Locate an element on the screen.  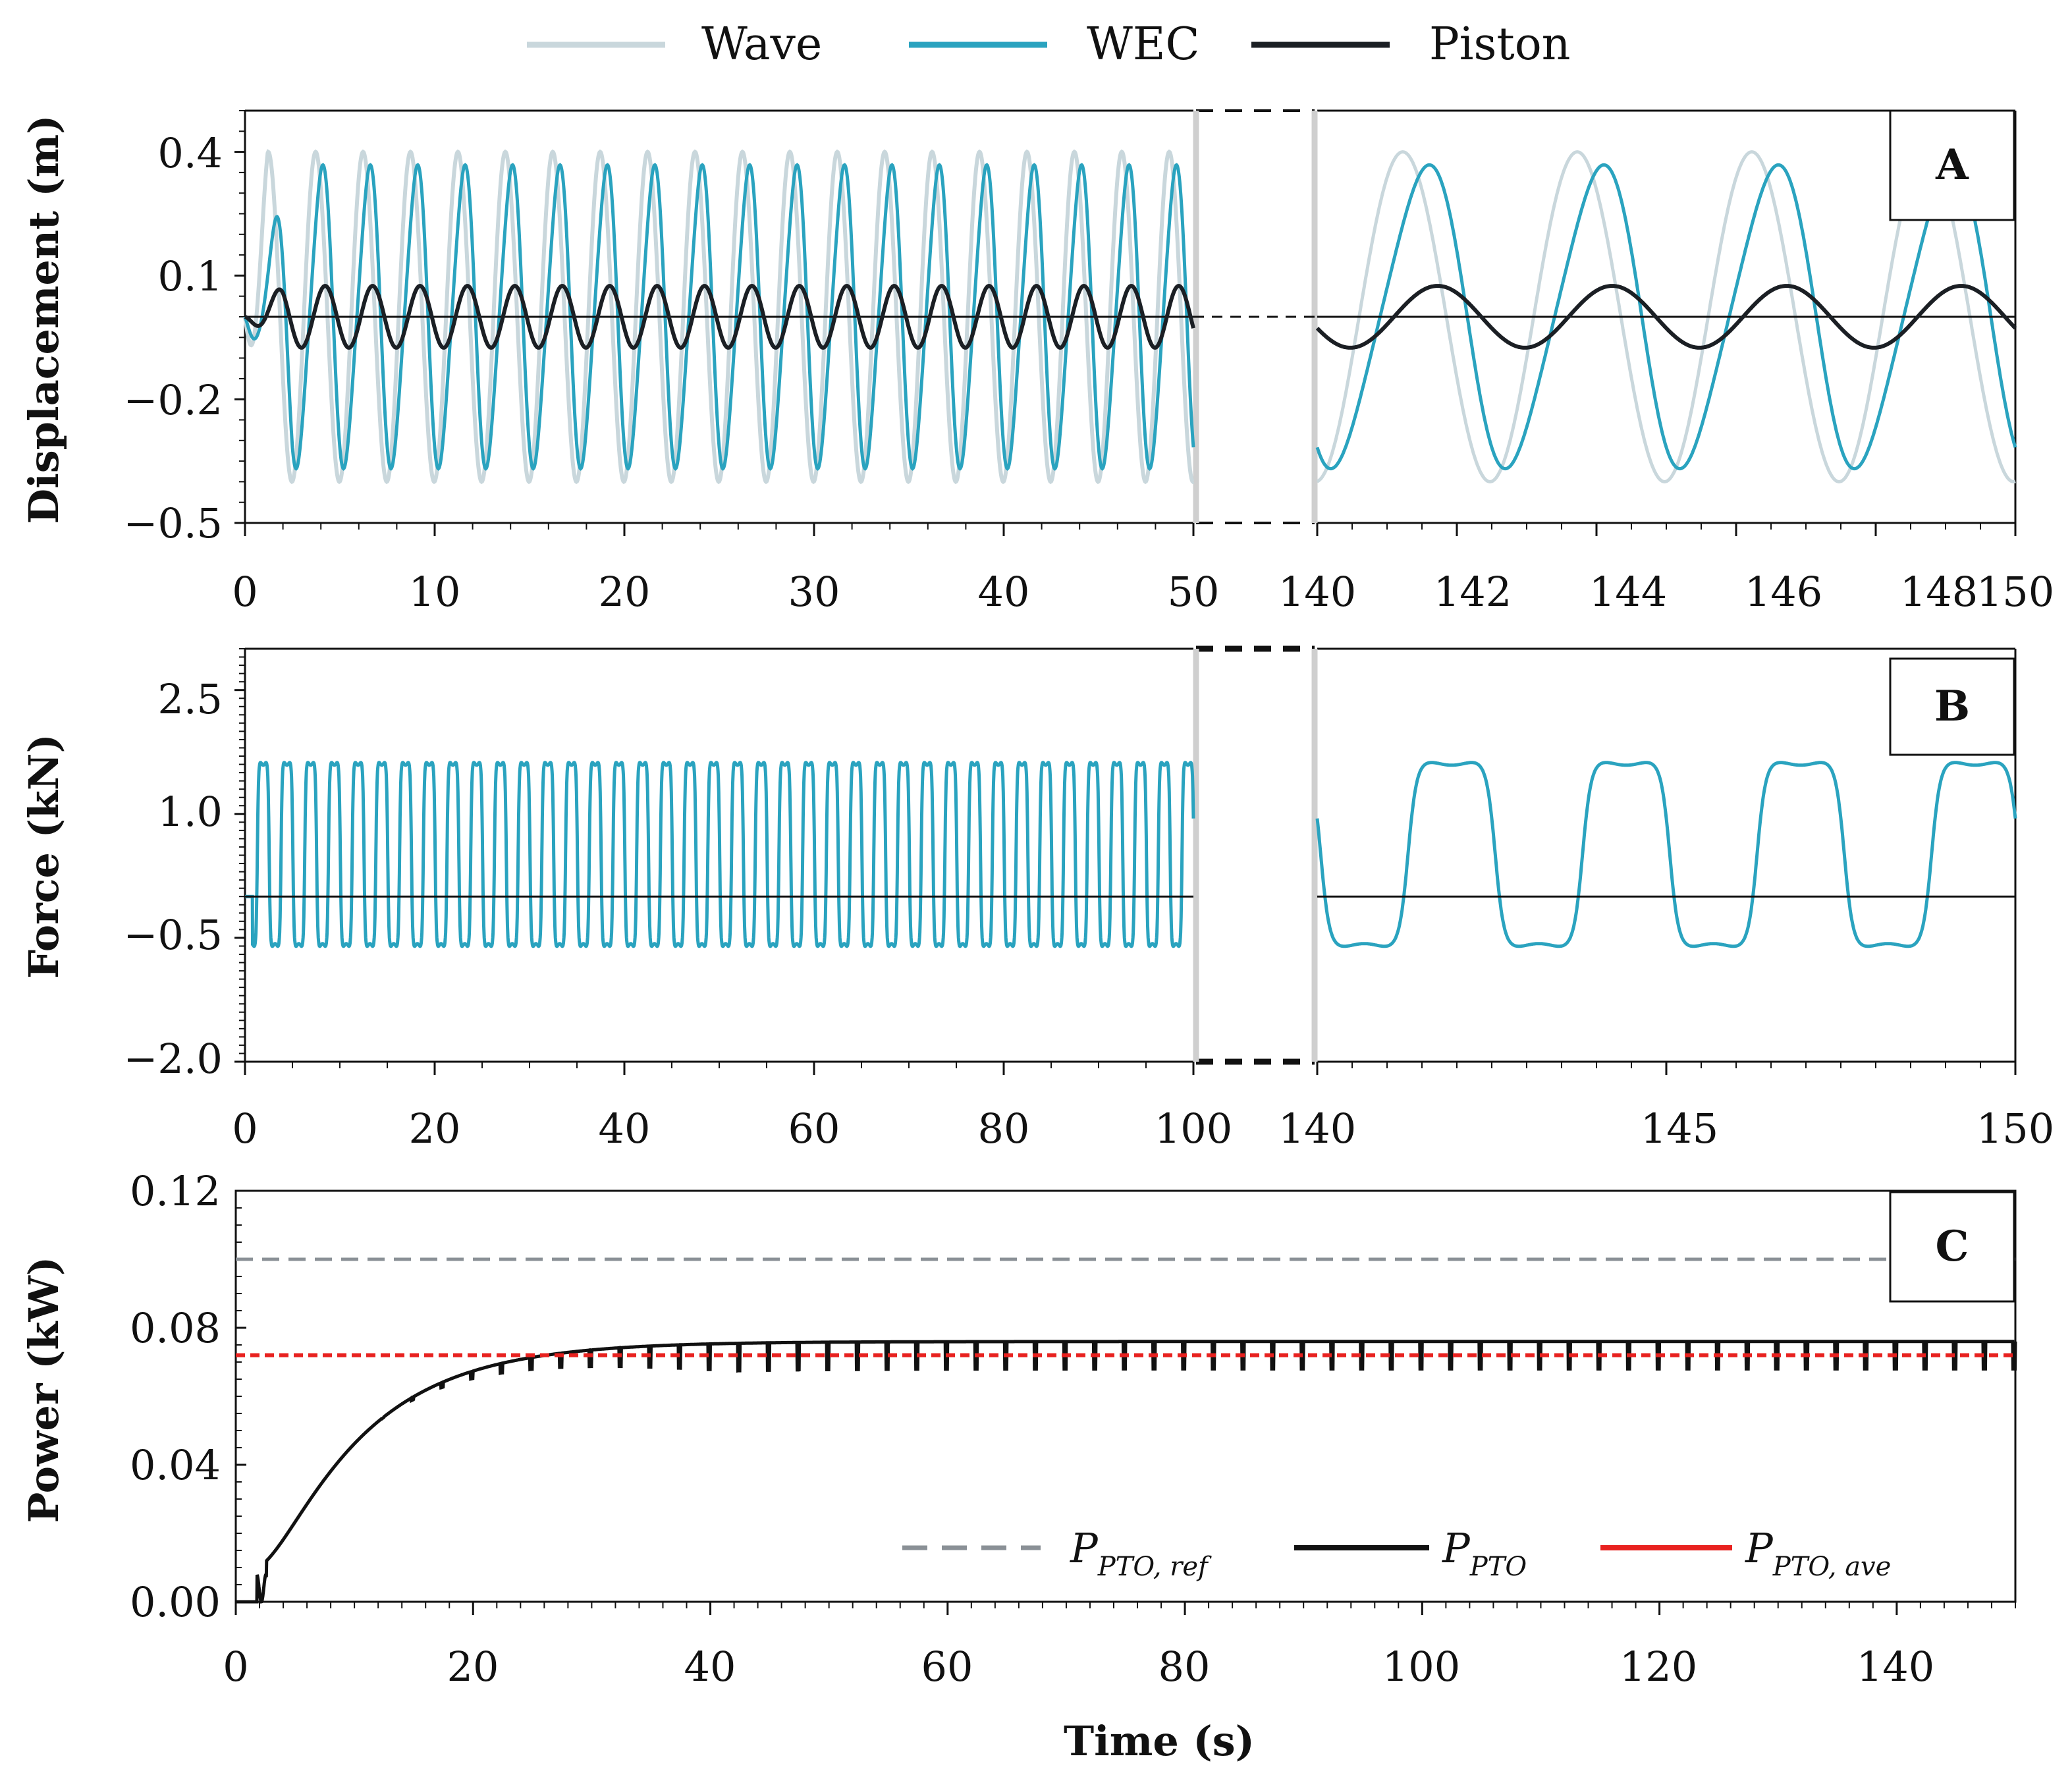
panel-c-xtick-label: 120 is located at coordinates (1658, 1667).